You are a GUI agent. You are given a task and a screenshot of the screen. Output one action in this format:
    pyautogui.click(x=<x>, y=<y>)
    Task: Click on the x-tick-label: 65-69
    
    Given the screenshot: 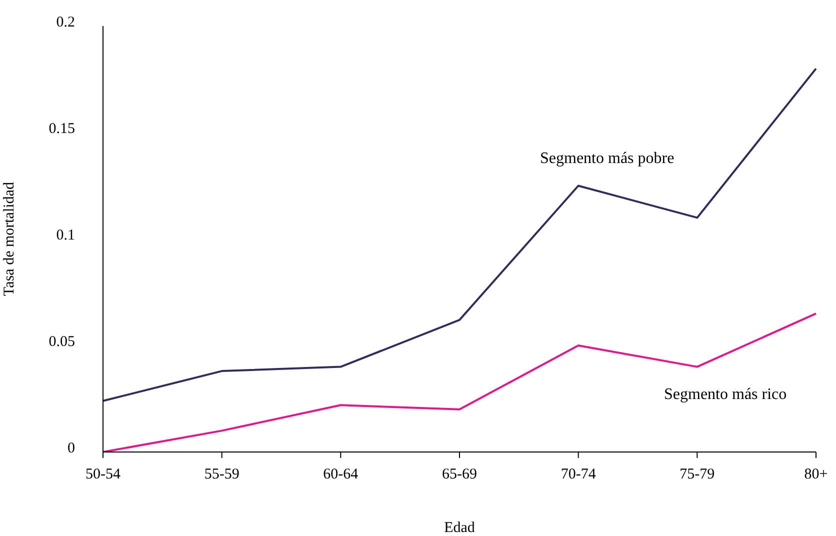 What is the action you would take?
    pyautogui.click(x=459, y=474)
    